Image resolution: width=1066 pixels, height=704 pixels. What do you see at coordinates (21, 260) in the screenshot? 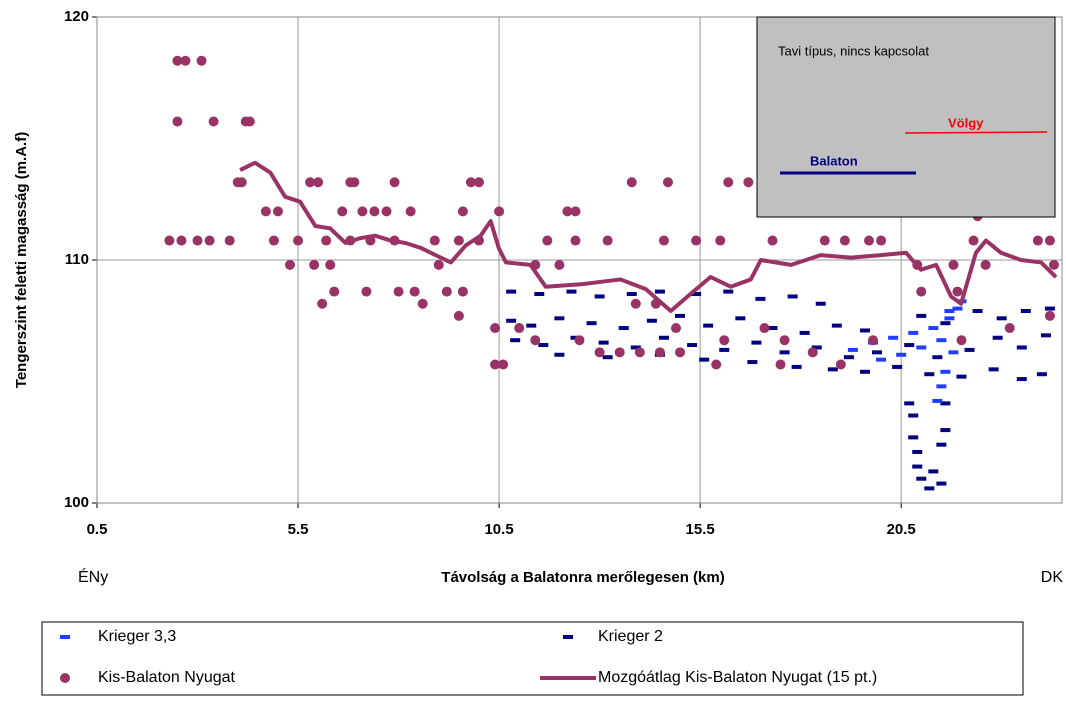
I see `y-axis-label: Tengerszint feletti magasság (m.A.f)` at bounding box center [21, 260].